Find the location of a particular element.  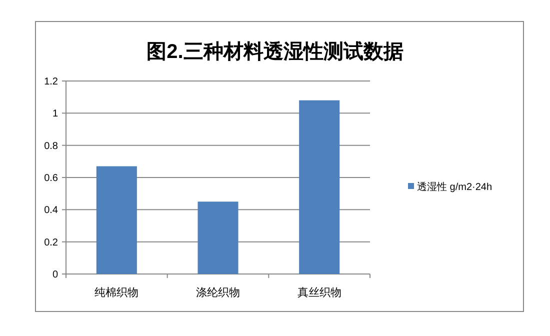

x-tick-label: 真丝织物 is located at coordinates (319, 292).